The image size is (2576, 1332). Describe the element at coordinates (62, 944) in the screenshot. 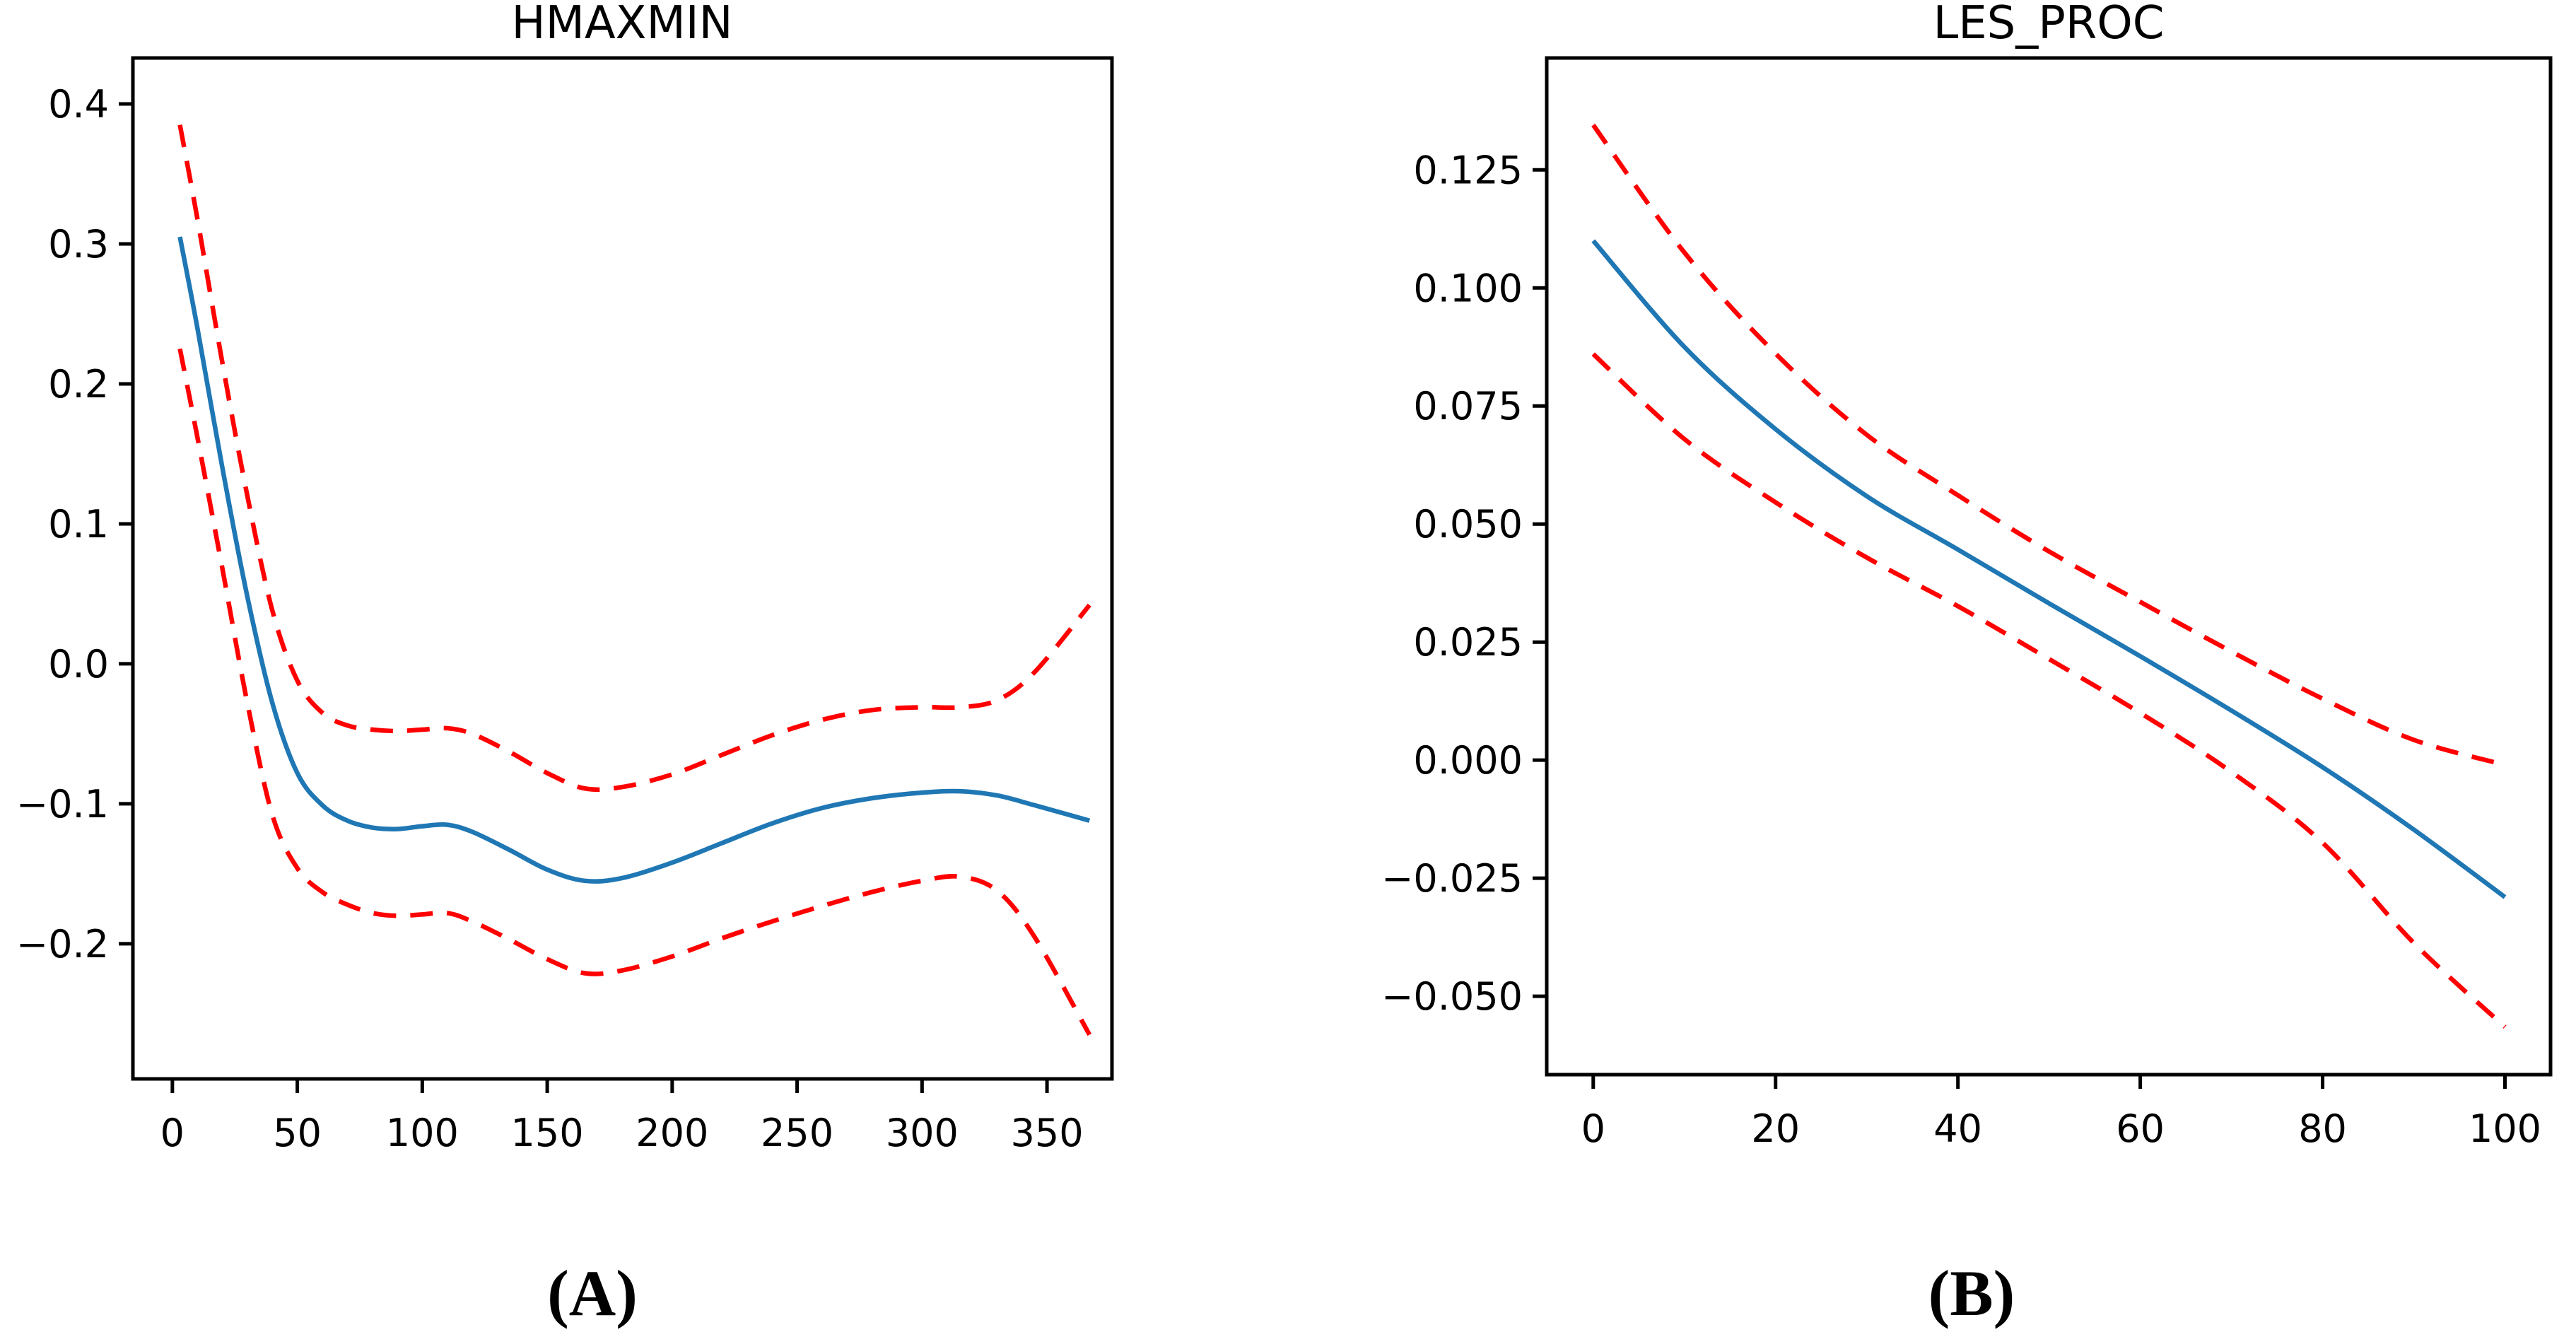

I see `y-tick-label: −0.2` at that location.